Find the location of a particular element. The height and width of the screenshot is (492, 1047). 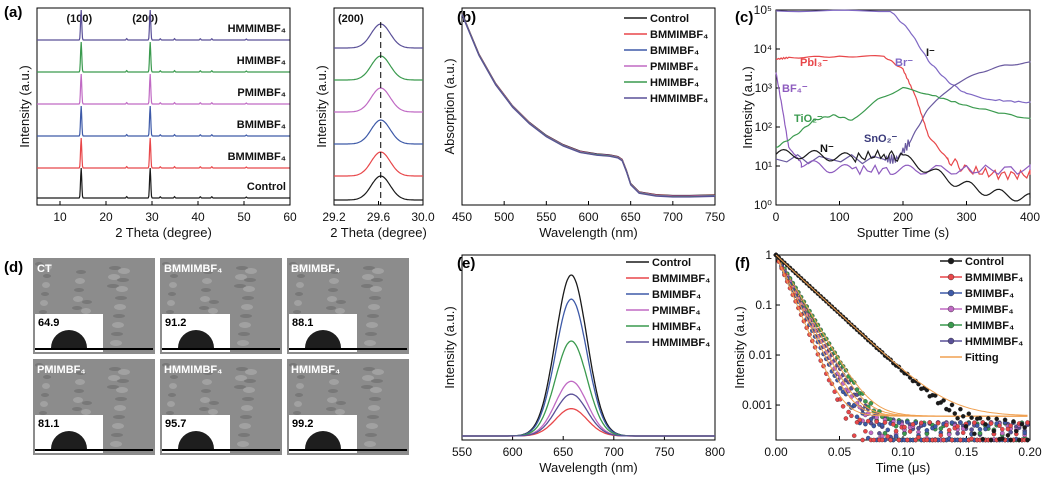

absorption-line-HMMIMBF4 is located at coordinates (588, 106).